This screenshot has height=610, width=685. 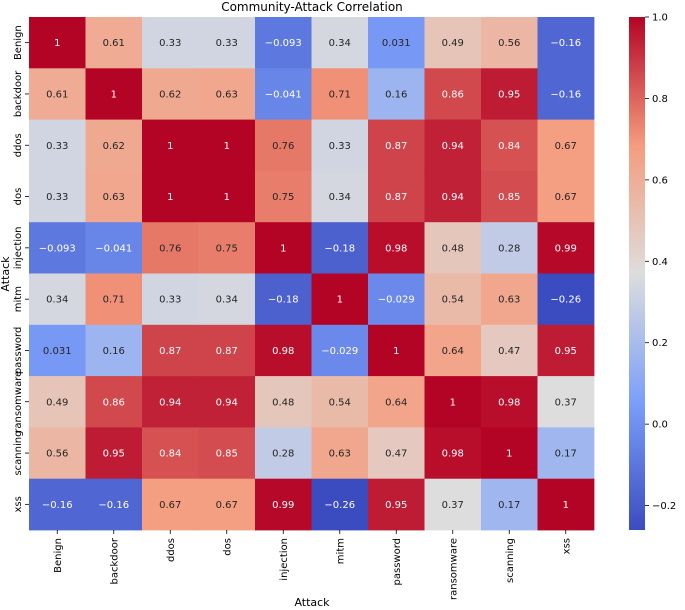 What do you see at coordinates (566, 546) in the screenshot?
I see `x-tick-label: xss` at bounding box center [566, 546].